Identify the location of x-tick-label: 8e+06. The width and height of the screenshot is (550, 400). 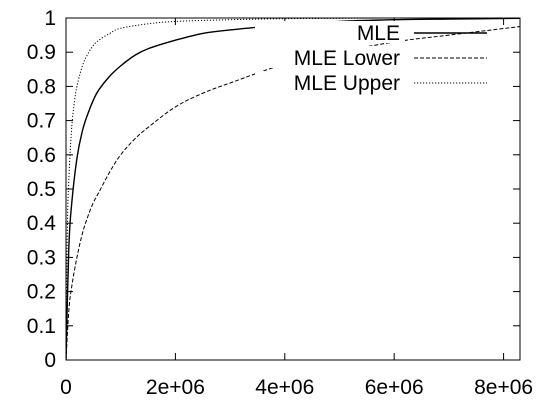
(503, 387).